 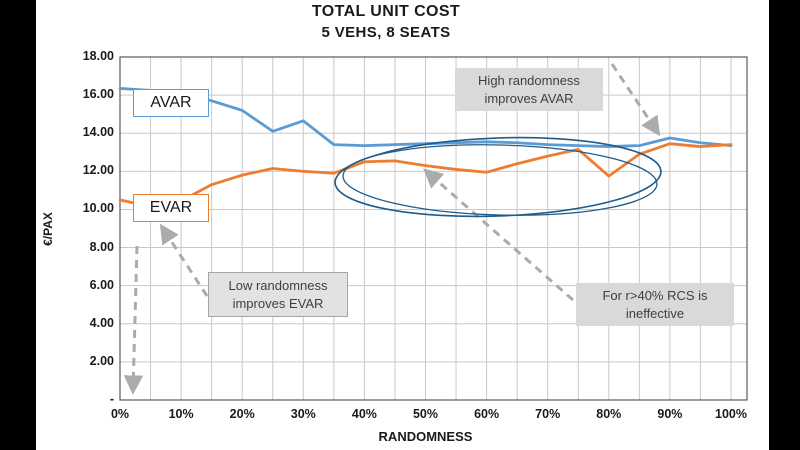 I want to click on x-axis-tick-label: 80%, so click(x=609, y=414).